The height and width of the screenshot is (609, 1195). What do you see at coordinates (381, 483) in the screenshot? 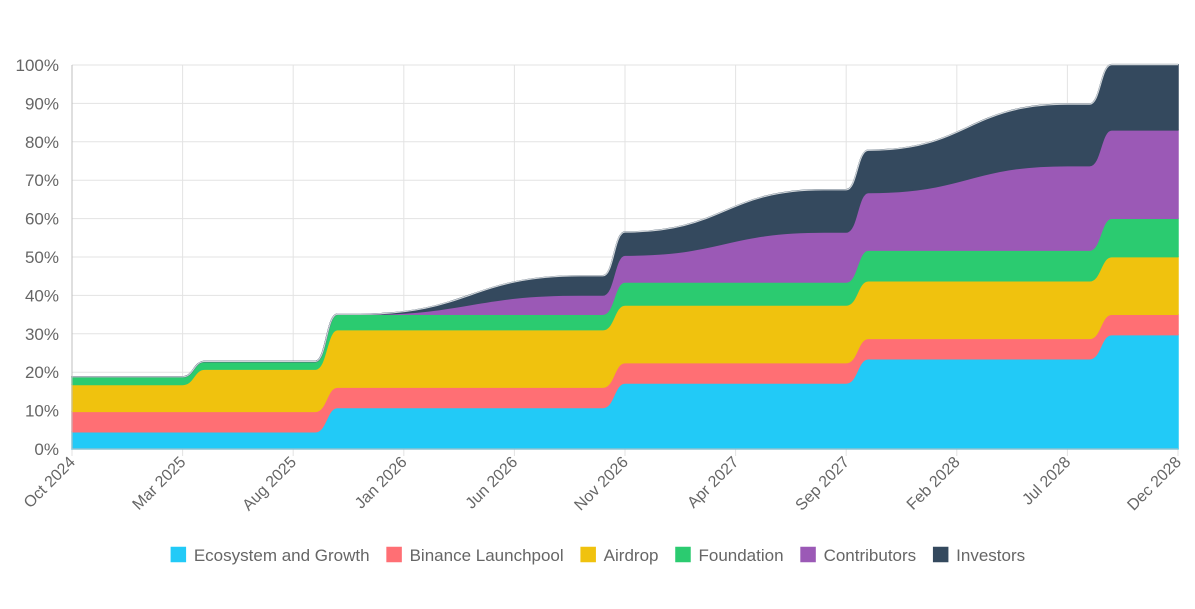
I see `x-tick-label: Jan 2026` at bounding box center [381, 483].